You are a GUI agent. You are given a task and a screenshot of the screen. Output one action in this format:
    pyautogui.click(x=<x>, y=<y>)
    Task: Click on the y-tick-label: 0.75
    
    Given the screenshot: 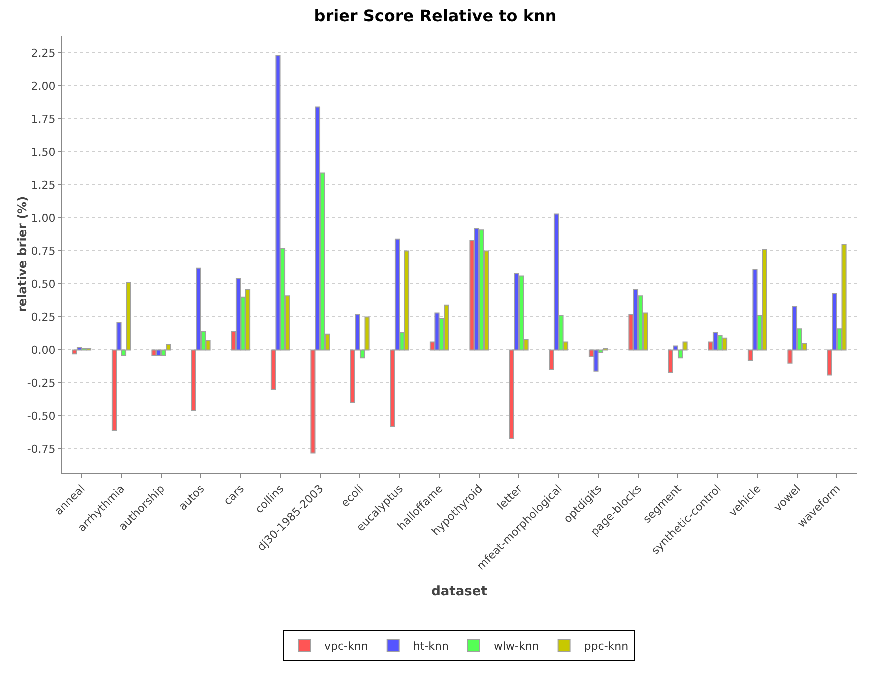 What is the action you would take?
    pyautogui.click(x=43, y=251)
    